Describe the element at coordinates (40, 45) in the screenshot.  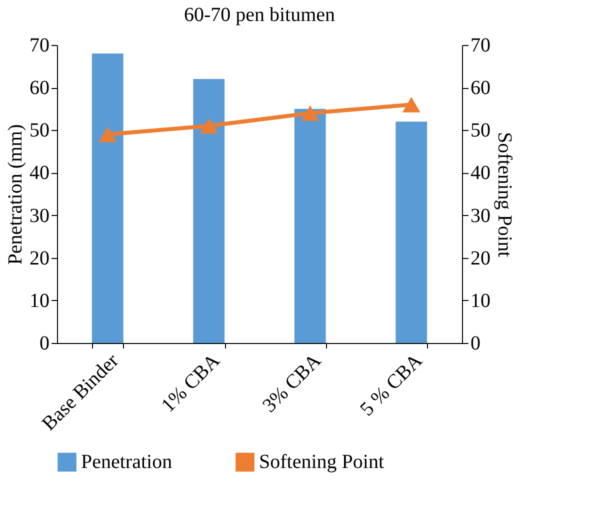
I see `y-tick-label: 70` at that location.